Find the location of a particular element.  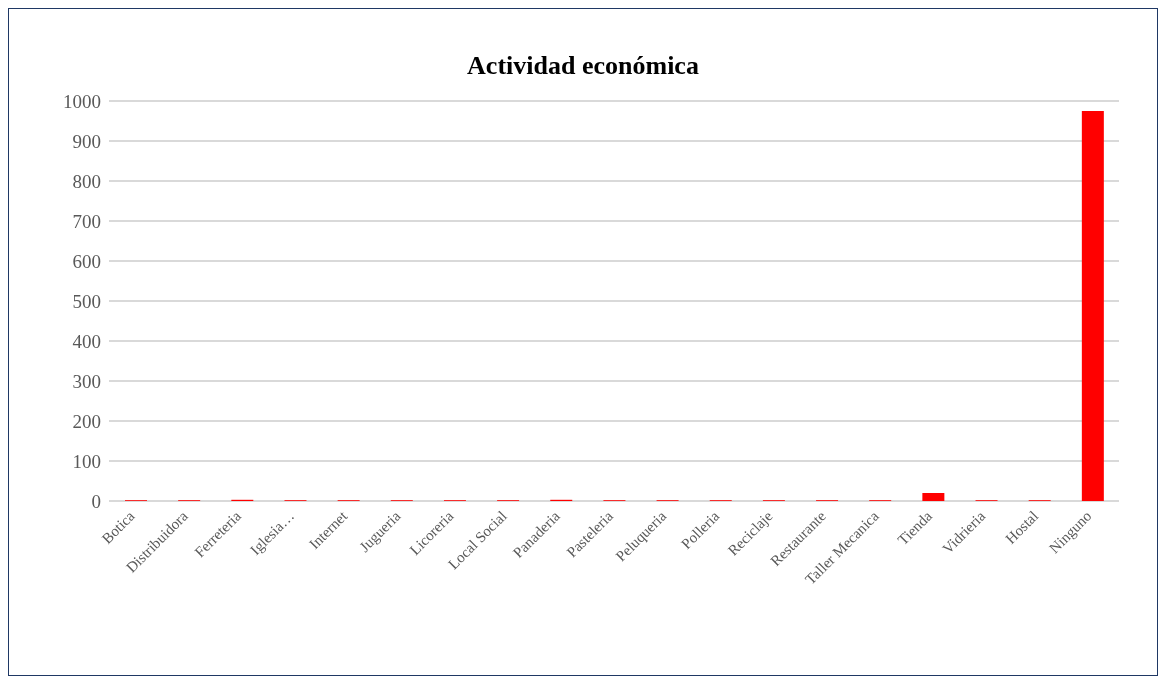

y-tick-label: 1000 is located at coordinates (82, 101).